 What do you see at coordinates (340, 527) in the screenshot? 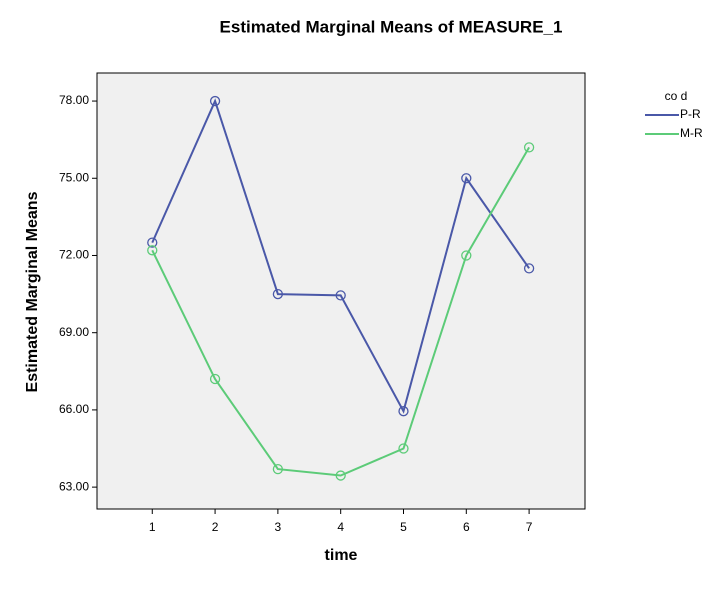
I see `x-tick-label: 4` at bounding box center [340, 527].